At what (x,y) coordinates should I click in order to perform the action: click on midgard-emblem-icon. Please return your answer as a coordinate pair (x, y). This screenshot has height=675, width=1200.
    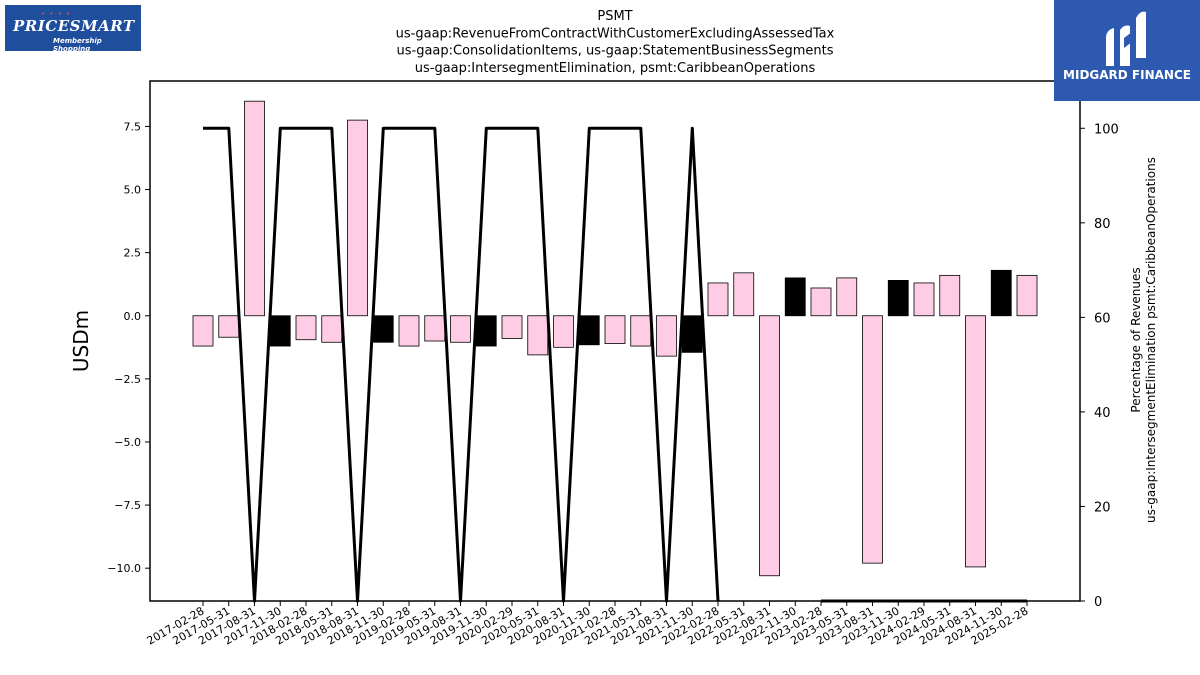
    Looking at the image, I should click on (1126, 38).